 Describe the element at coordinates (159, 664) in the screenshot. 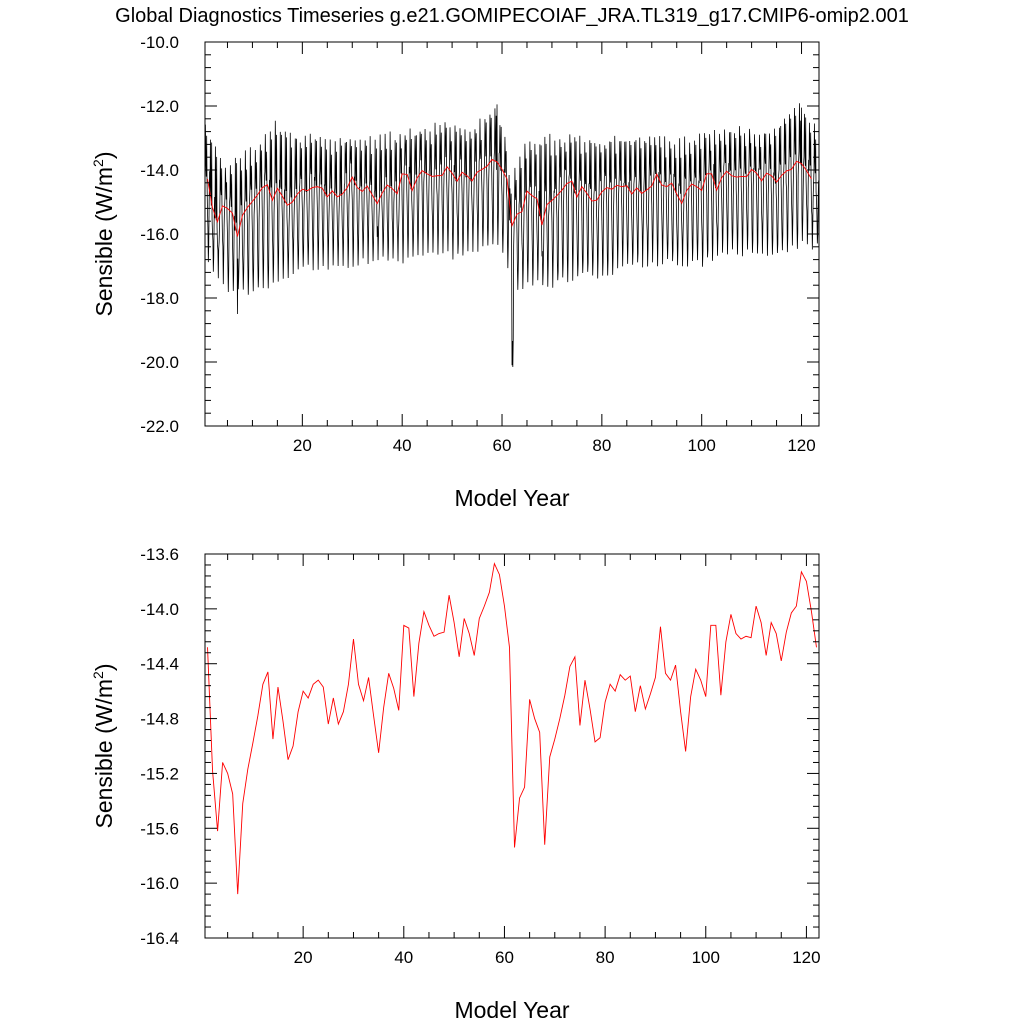

I see `bottom-ytick-label: -14.4` at that location.